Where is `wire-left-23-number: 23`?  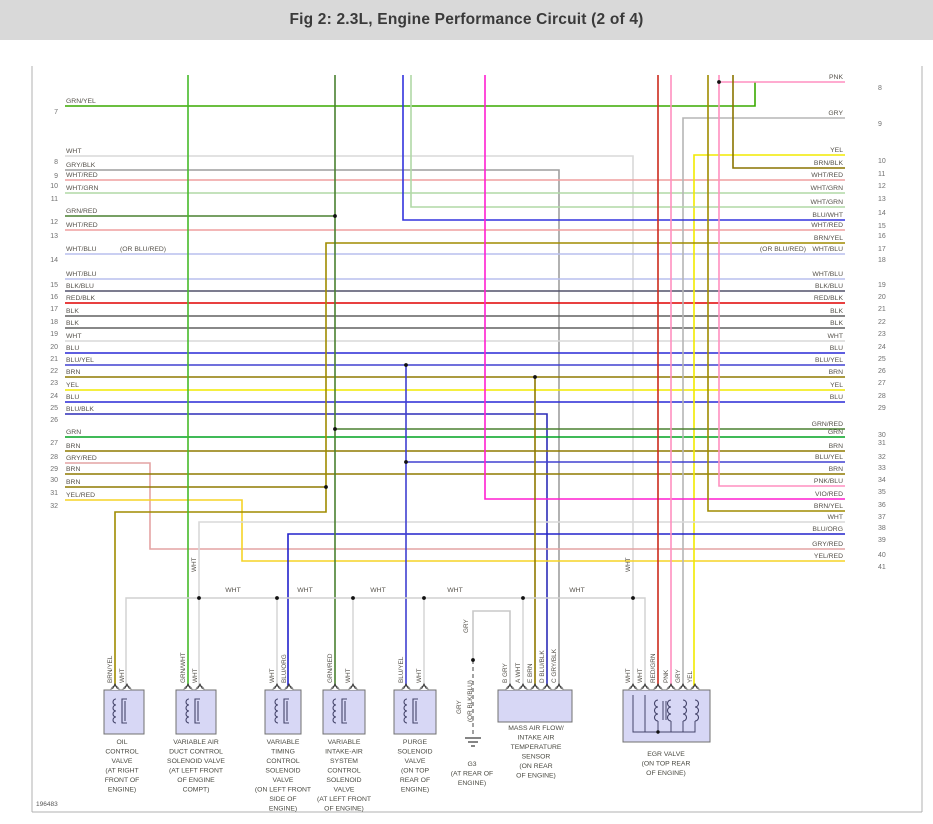 wire-left-23-number: 23 is located at coordinates (54, 383).